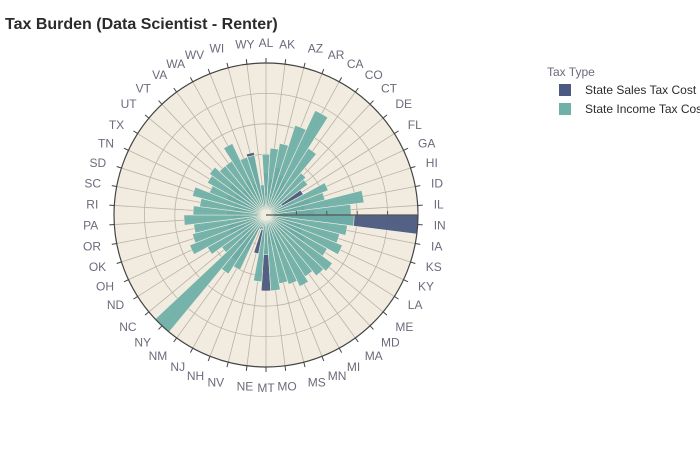 This screenshot has width=700, height=450. I want to click on angular-tick-label-nm: NM, so click(158, 356).